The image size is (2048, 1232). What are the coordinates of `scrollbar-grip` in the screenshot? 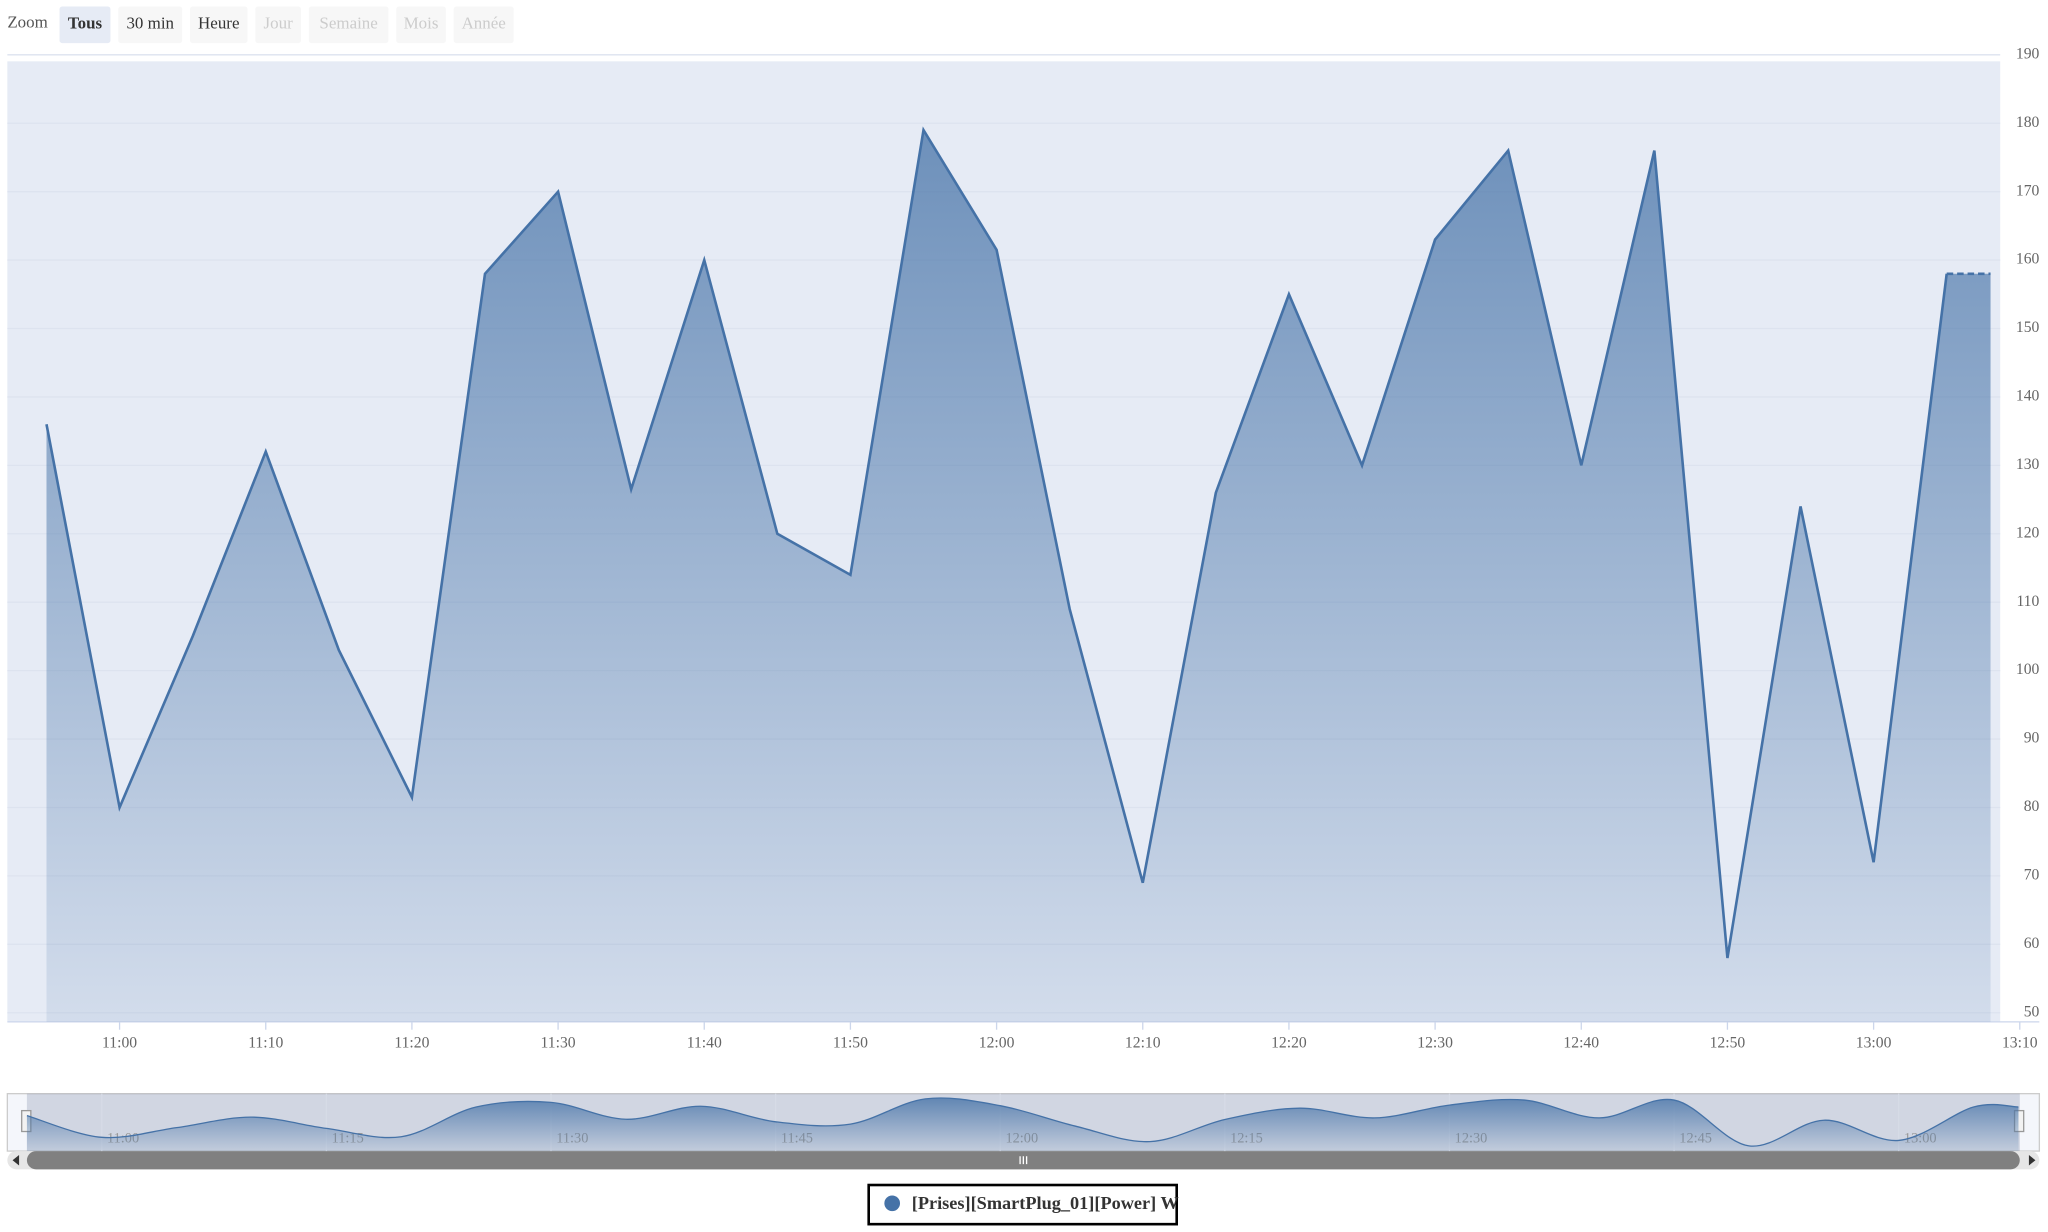 It's located at (1023, 1160).